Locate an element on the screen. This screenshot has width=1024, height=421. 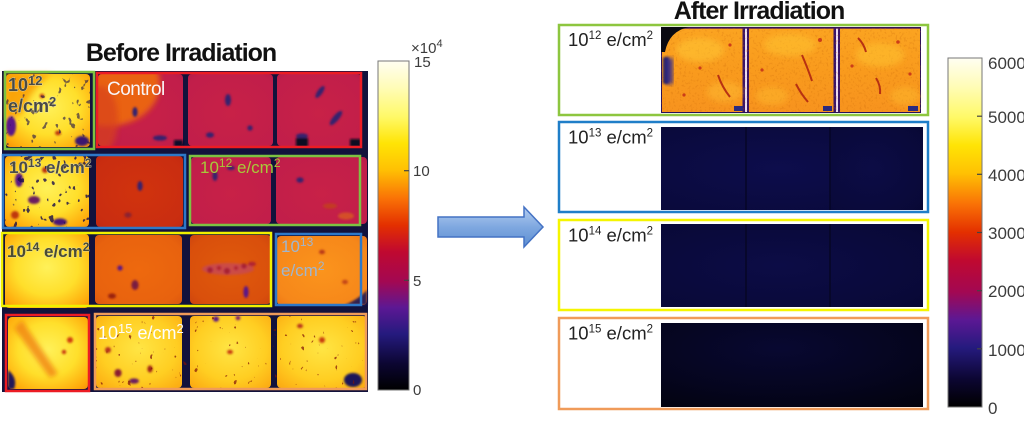
svg-text: 1000 is located at coordinates (1006, 350).